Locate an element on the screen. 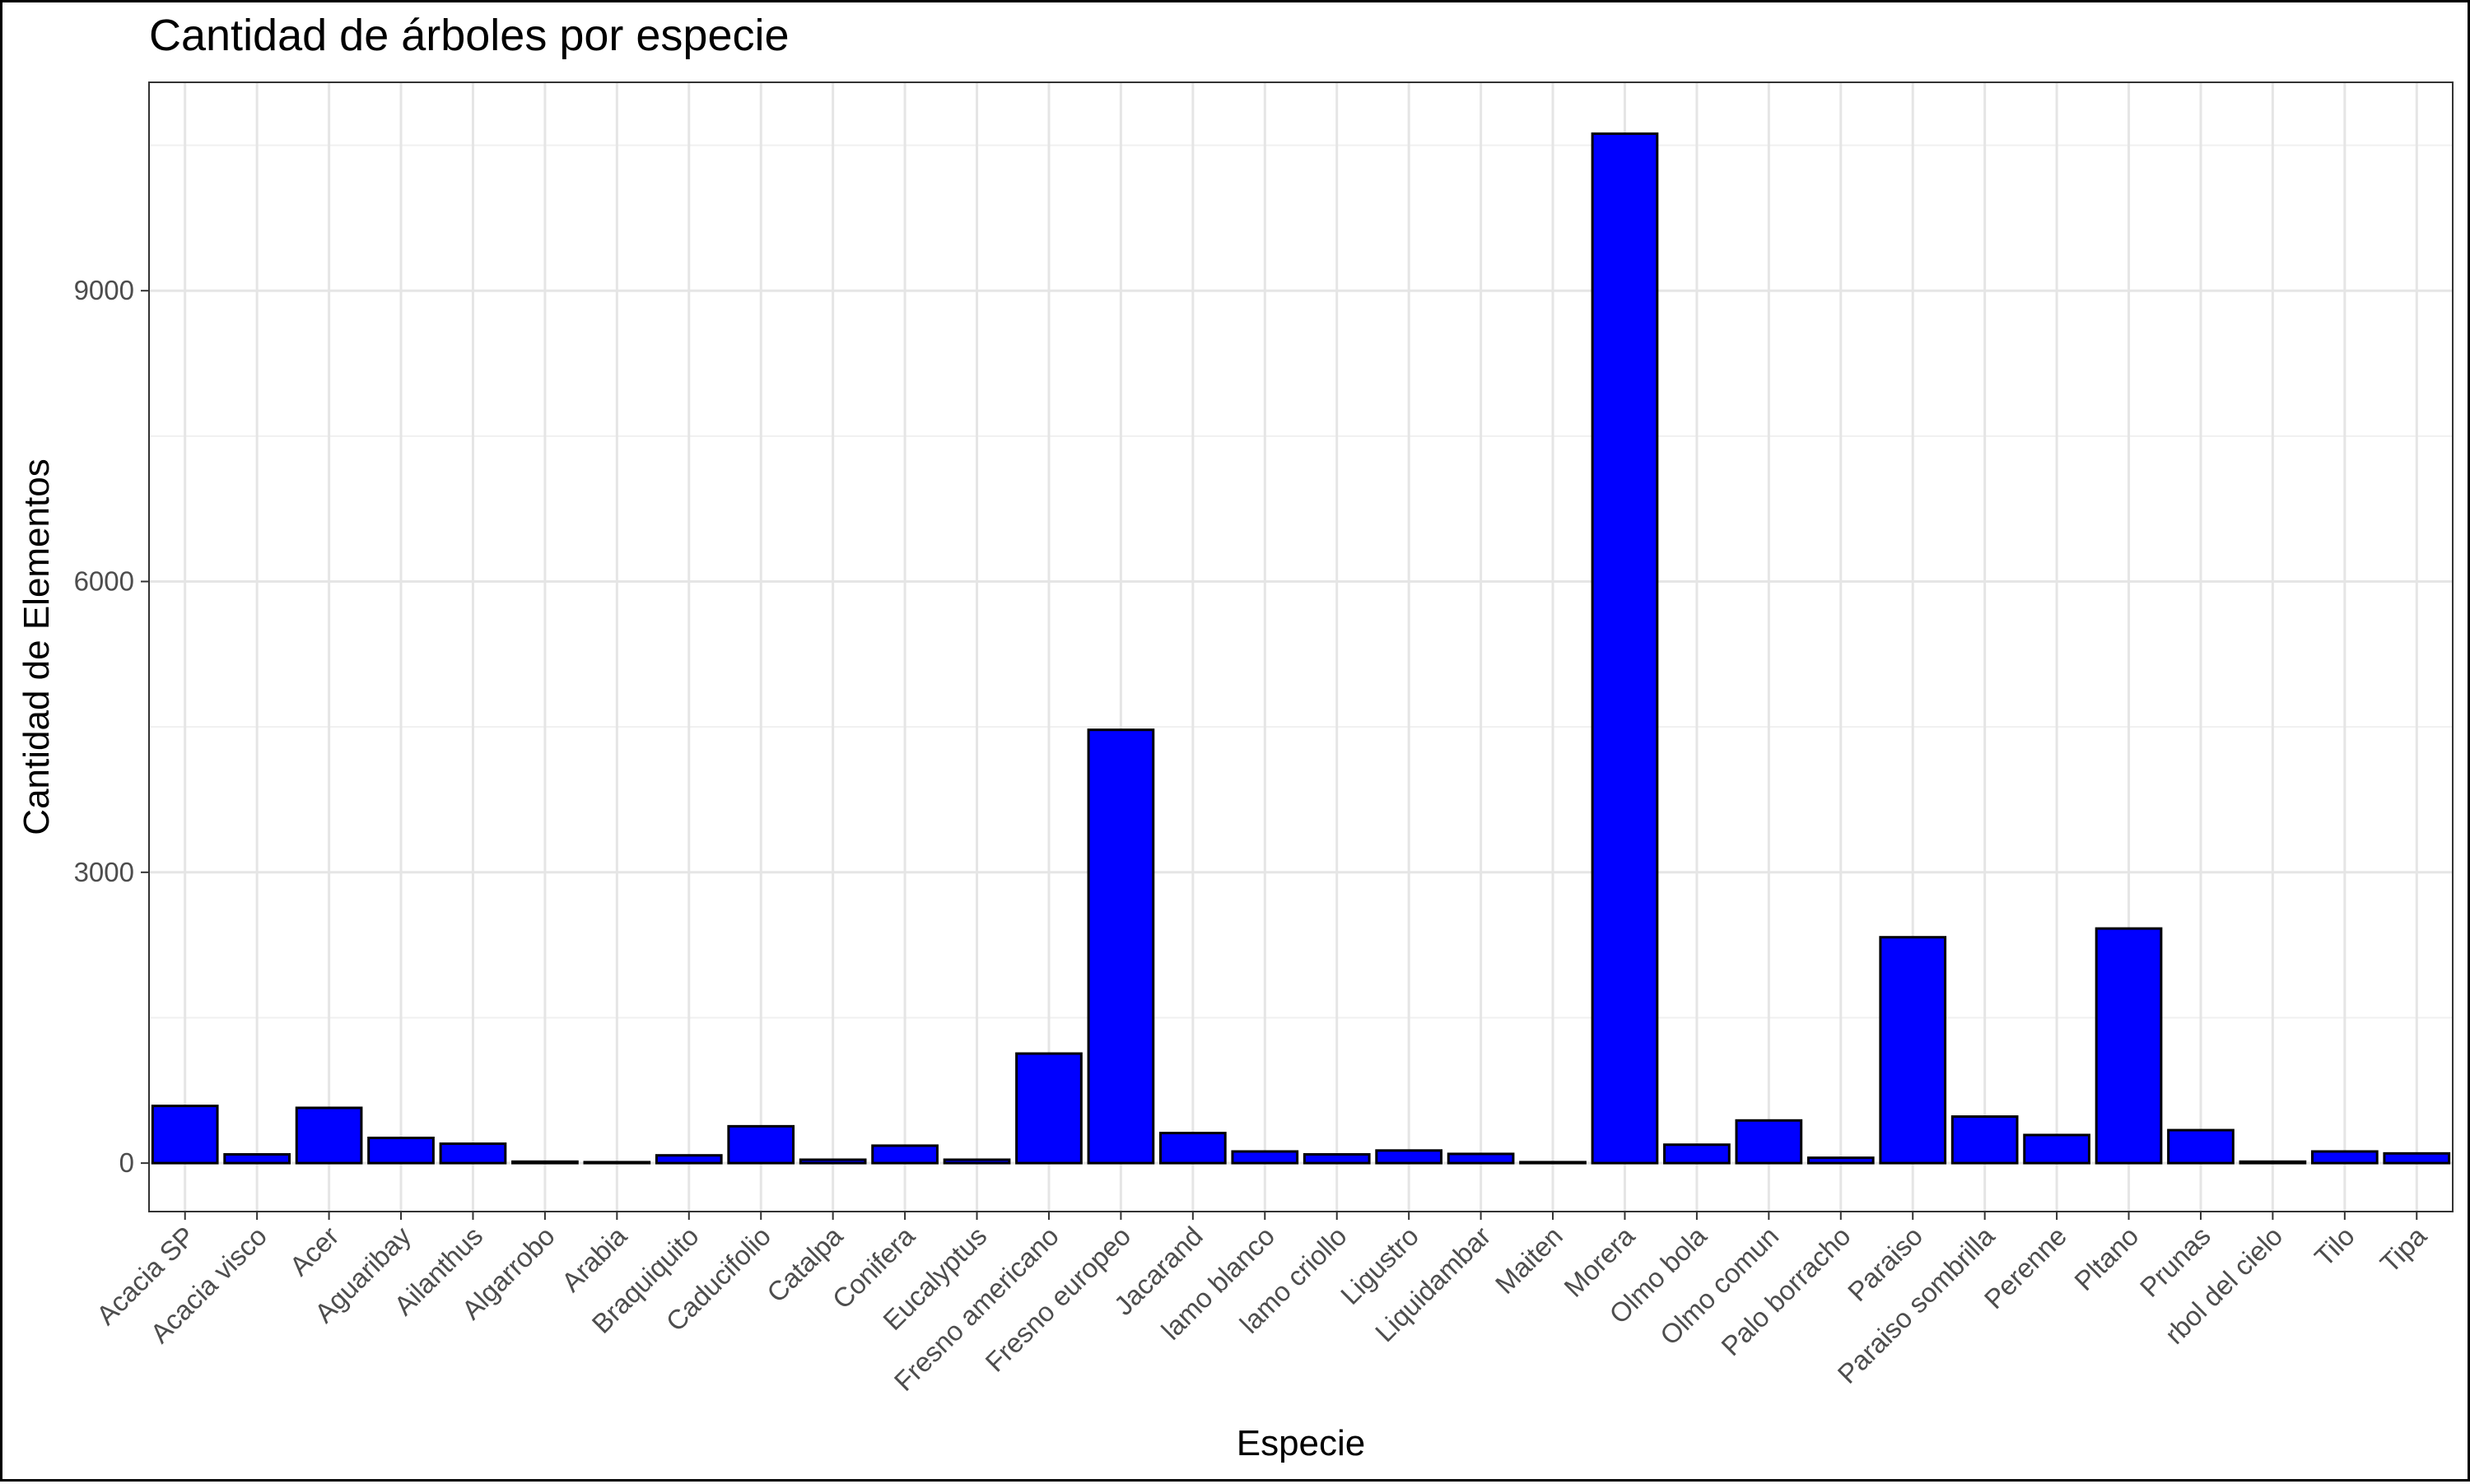  x-tick-label: Tipa is located at coordinates (2403, 1249).